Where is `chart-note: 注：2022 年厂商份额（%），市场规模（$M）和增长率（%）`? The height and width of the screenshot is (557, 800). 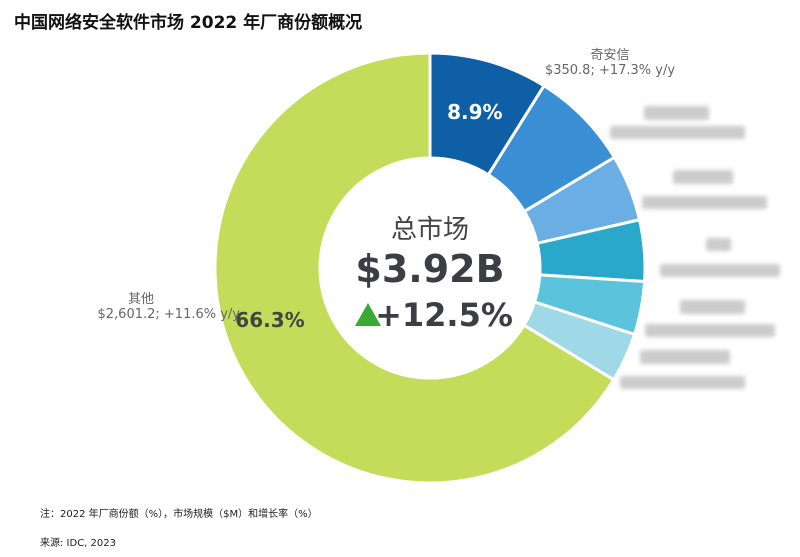 chart-note: 注：2022 年厂商份额（%），市场规模（$M）和增长率（%） is located at coordinates (179, 514).